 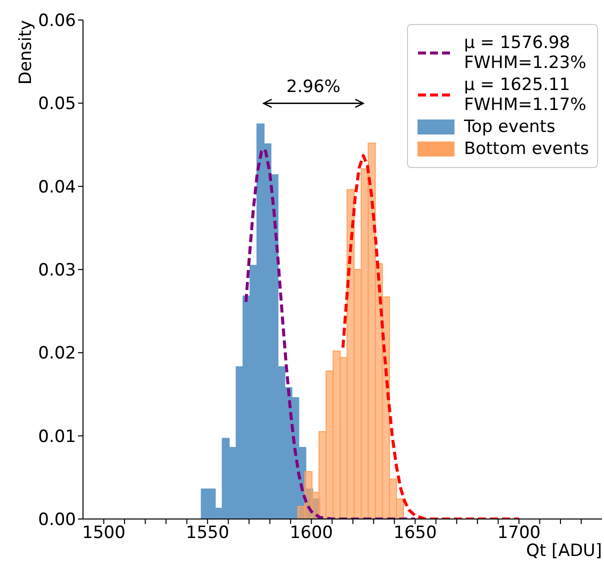 I want to click on y-tick-label: 0.04, so click(x=57, y=187).